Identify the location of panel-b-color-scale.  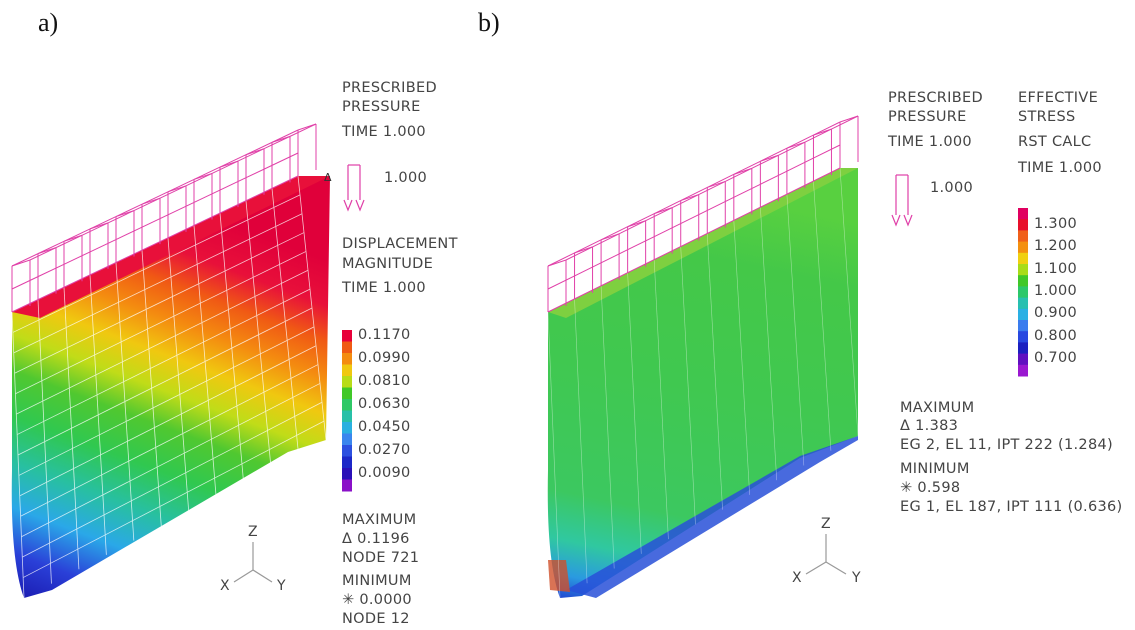
(1023, 292).